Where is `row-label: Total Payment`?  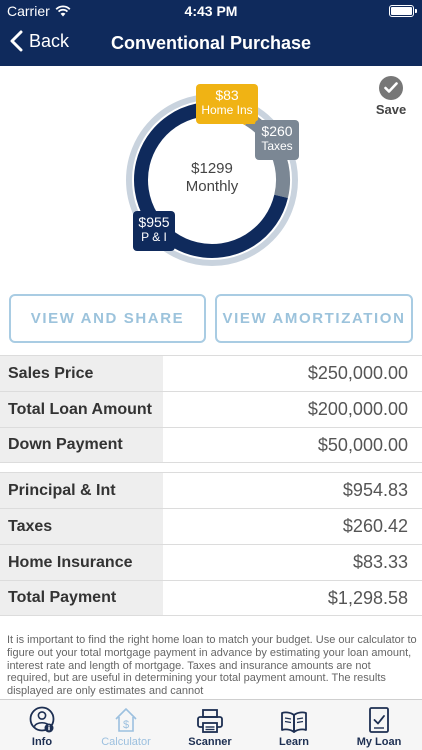 row-label: Total Payment is located at coordinates (81, 598).